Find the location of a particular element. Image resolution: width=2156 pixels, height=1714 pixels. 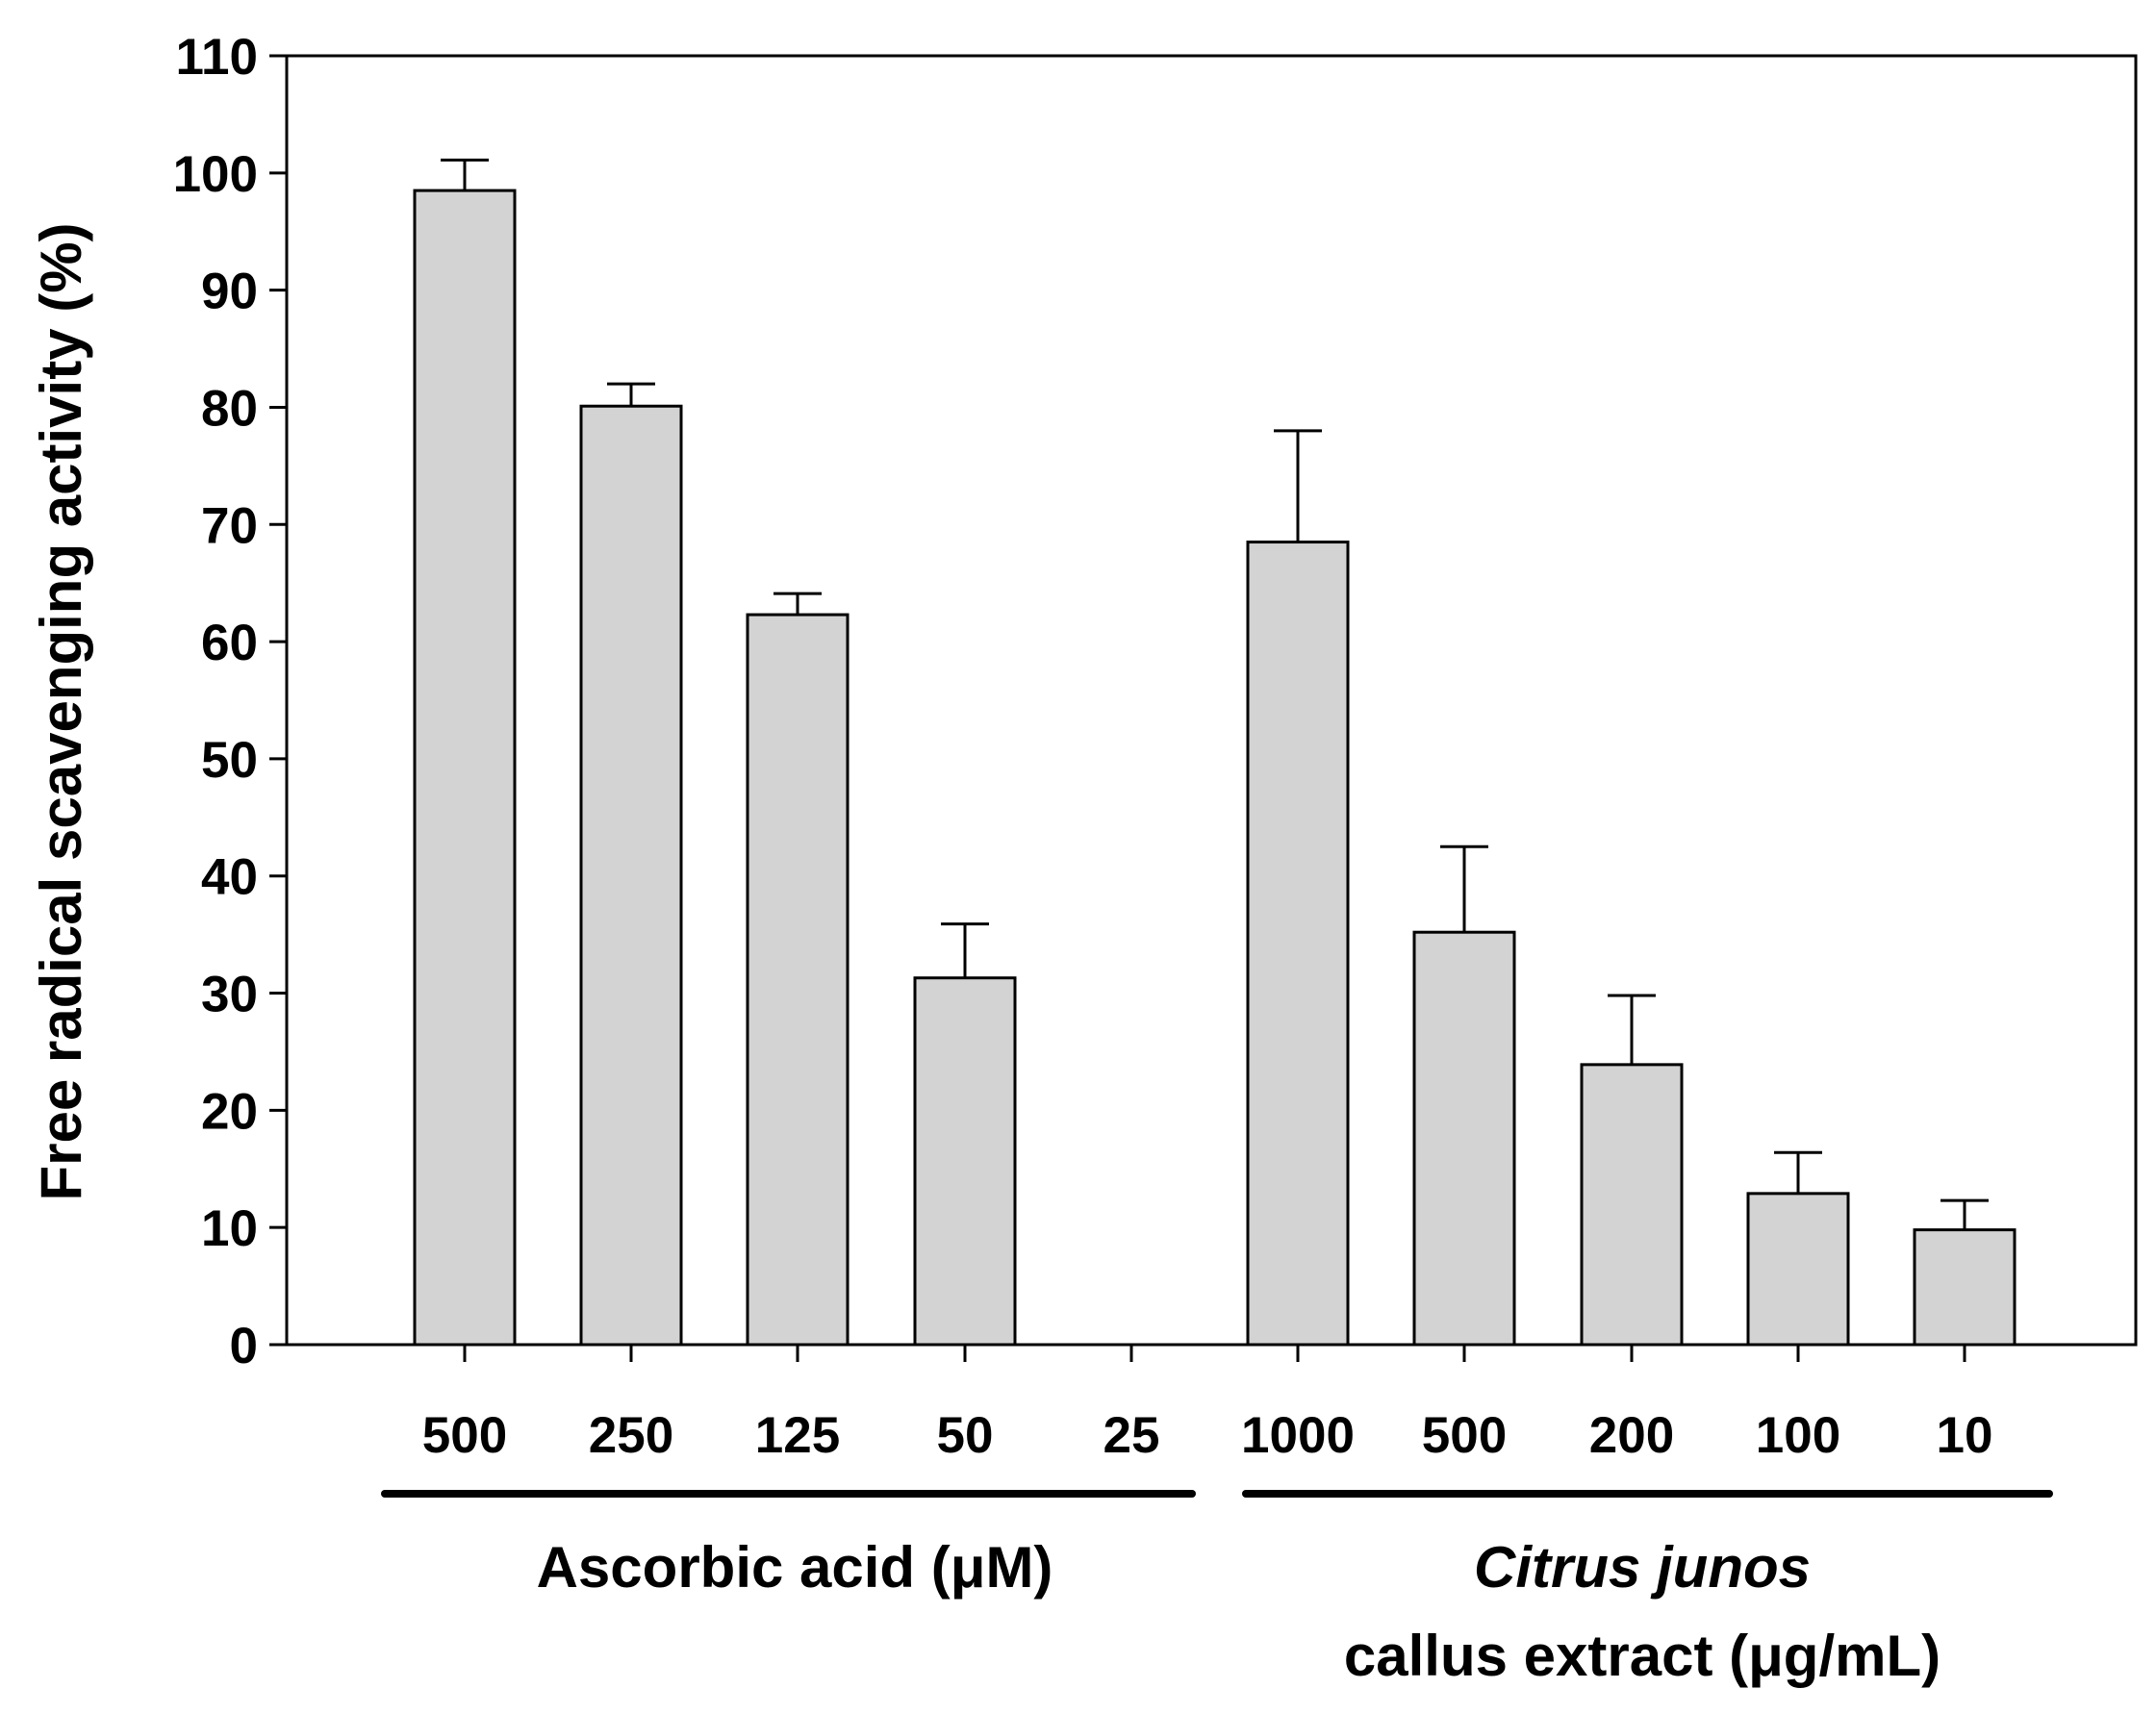

x-tick-label-5: 1000 is located at coordinates (1298, 1435).